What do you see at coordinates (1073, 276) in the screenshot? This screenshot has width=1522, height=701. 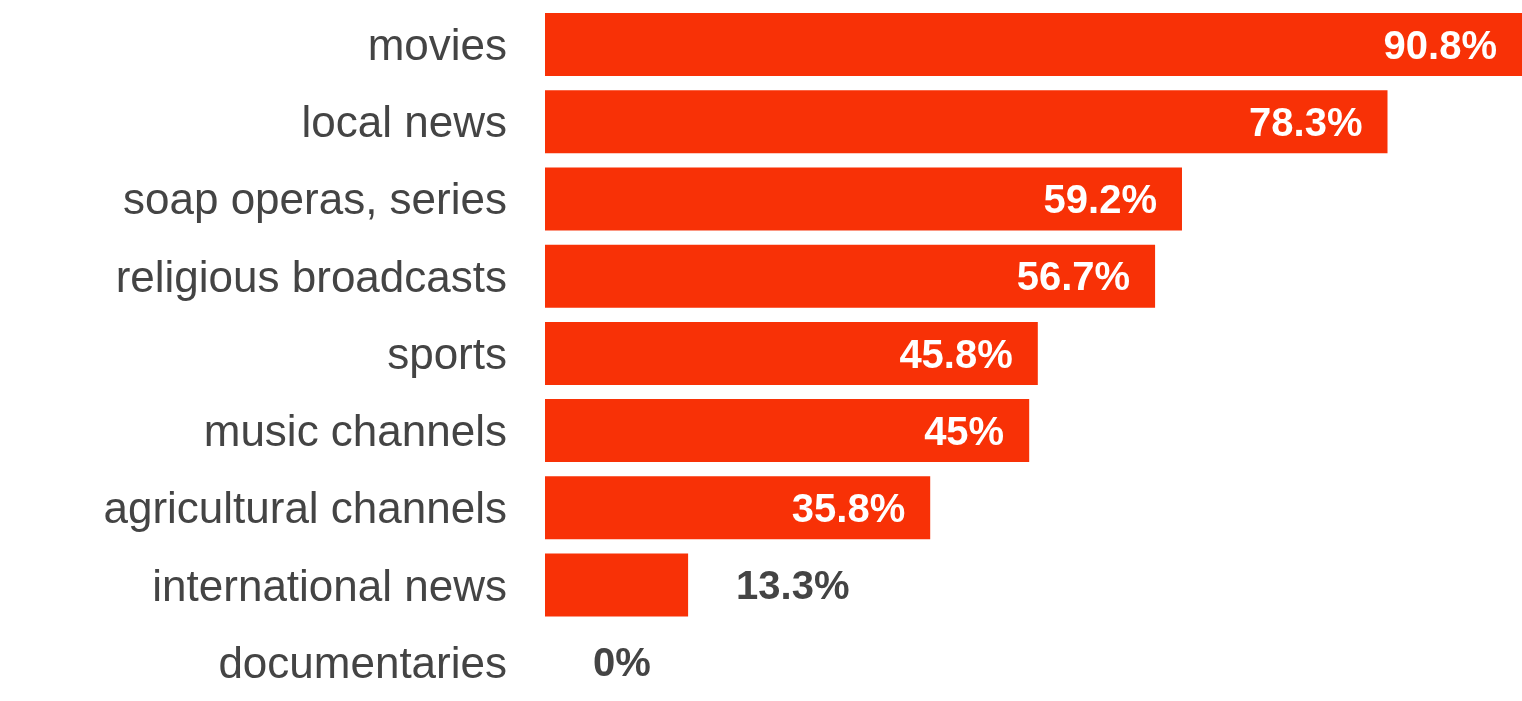 I see `data-label: 56.7%` at bounding box center [1073, 276].